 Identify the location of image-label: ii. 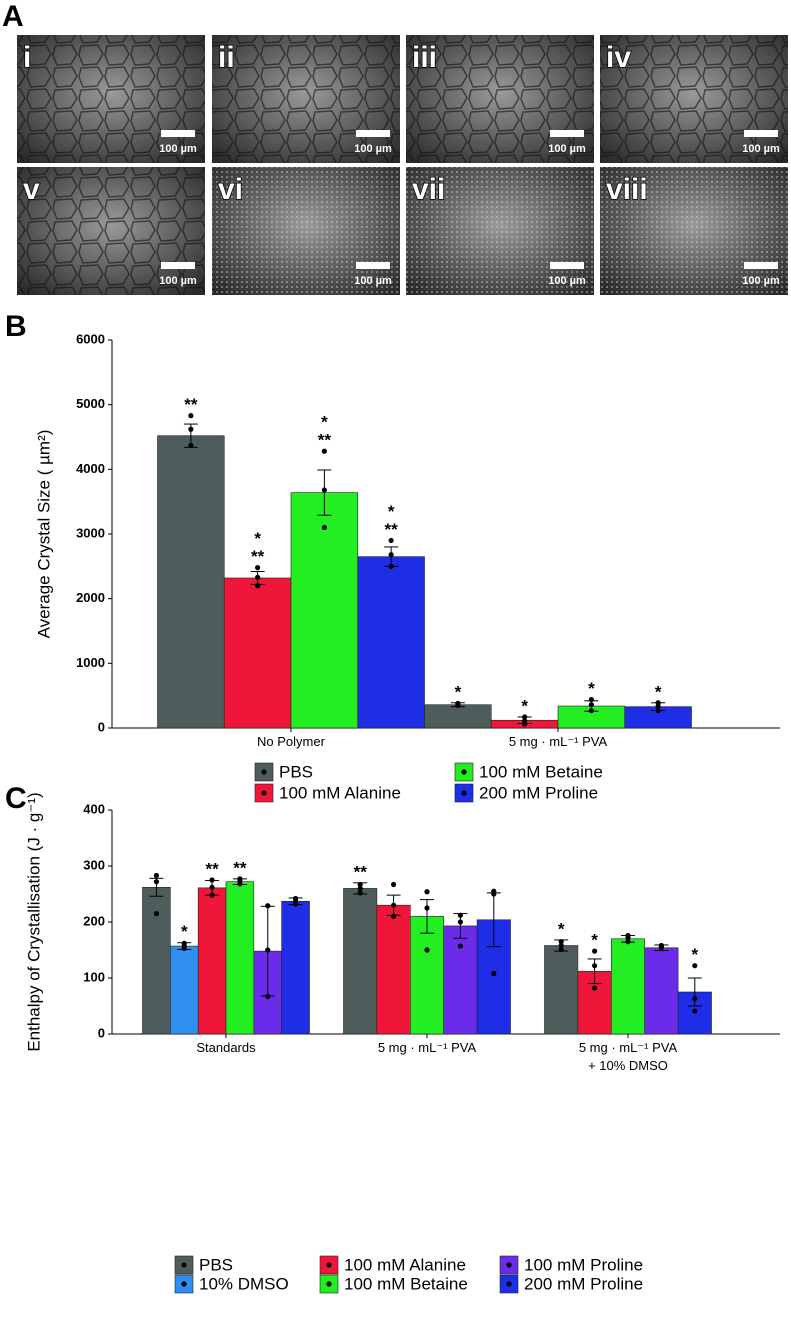
(226, 57).